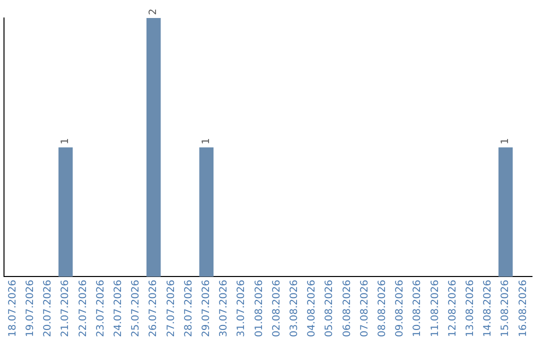 The image size is (540, 340). Describe the element at coordinates (259, 309) in the screenshot. I see `x-tick-label: 01.08.2026` at that location.